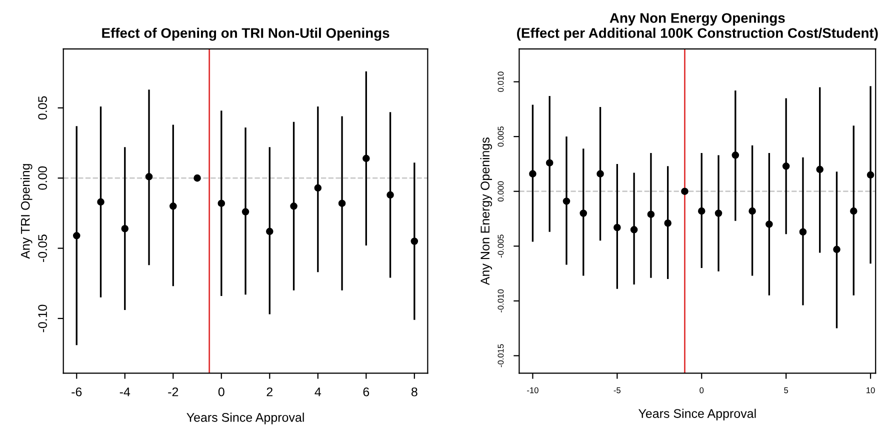 This screenshot has width=880, height=429. Describe the element at coordinates (501, 191) in the screenshot. I see `y-tick-label: 0.000` at that location.